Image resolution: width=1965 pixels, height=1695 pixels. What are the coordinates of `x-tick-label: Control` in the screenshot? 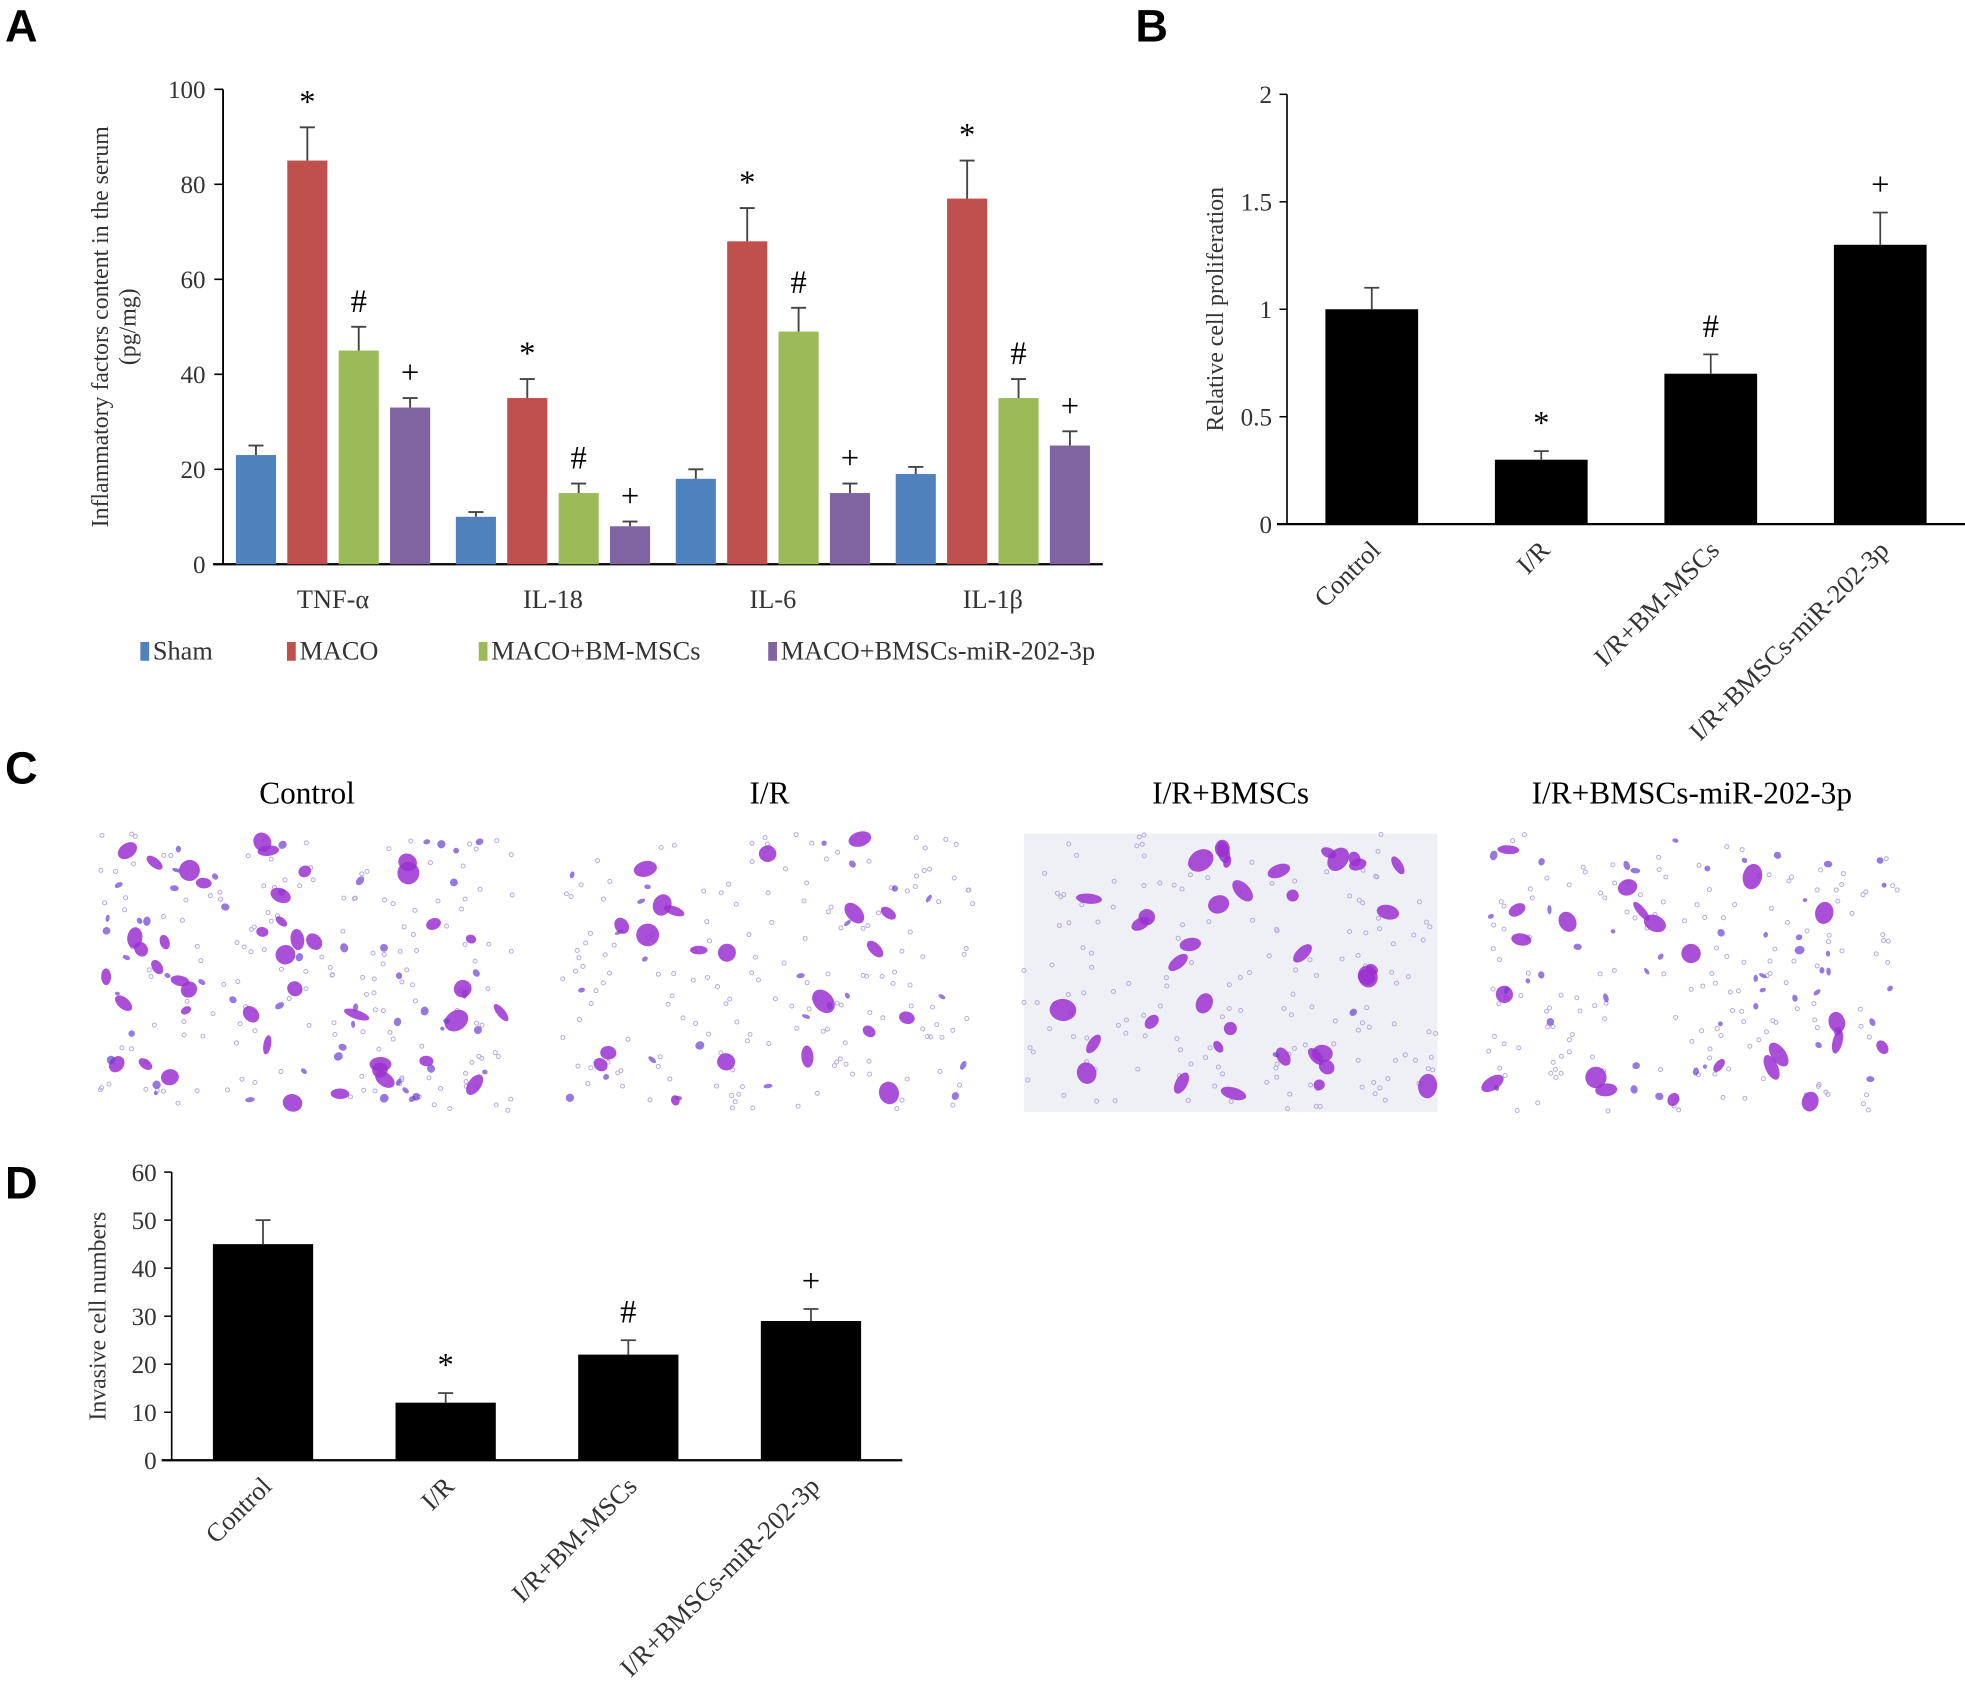 It's located at (238, 1510).